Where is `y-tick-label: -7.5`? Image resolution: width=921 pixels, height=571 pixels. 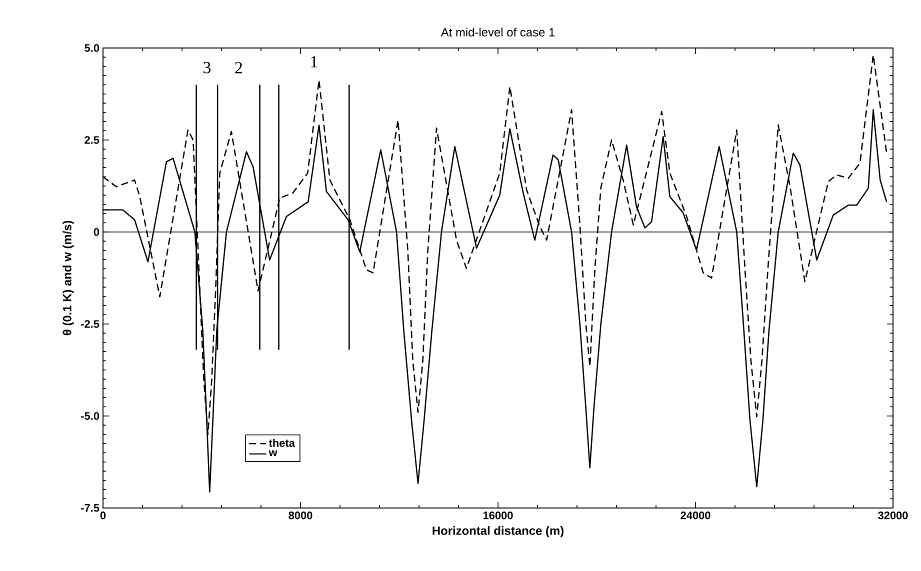 y-tick-label: -7.5 is located at coordinates (90, 508).